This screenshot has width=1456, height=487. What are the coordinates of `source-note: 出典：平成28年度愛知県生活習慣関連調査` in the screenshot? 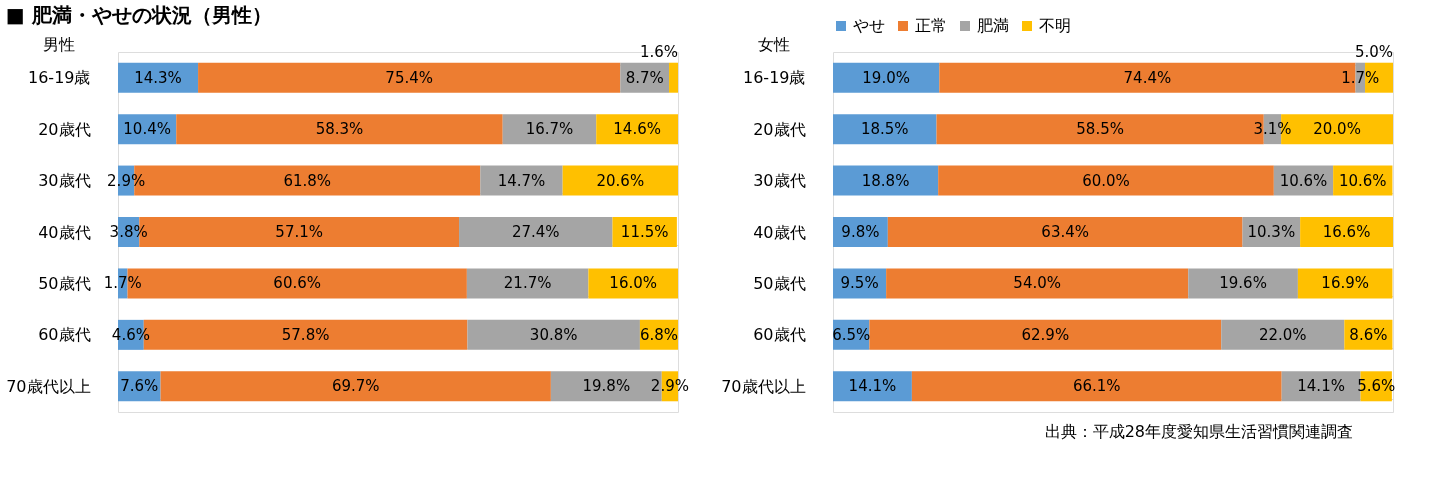 It's located at (1198, 431).